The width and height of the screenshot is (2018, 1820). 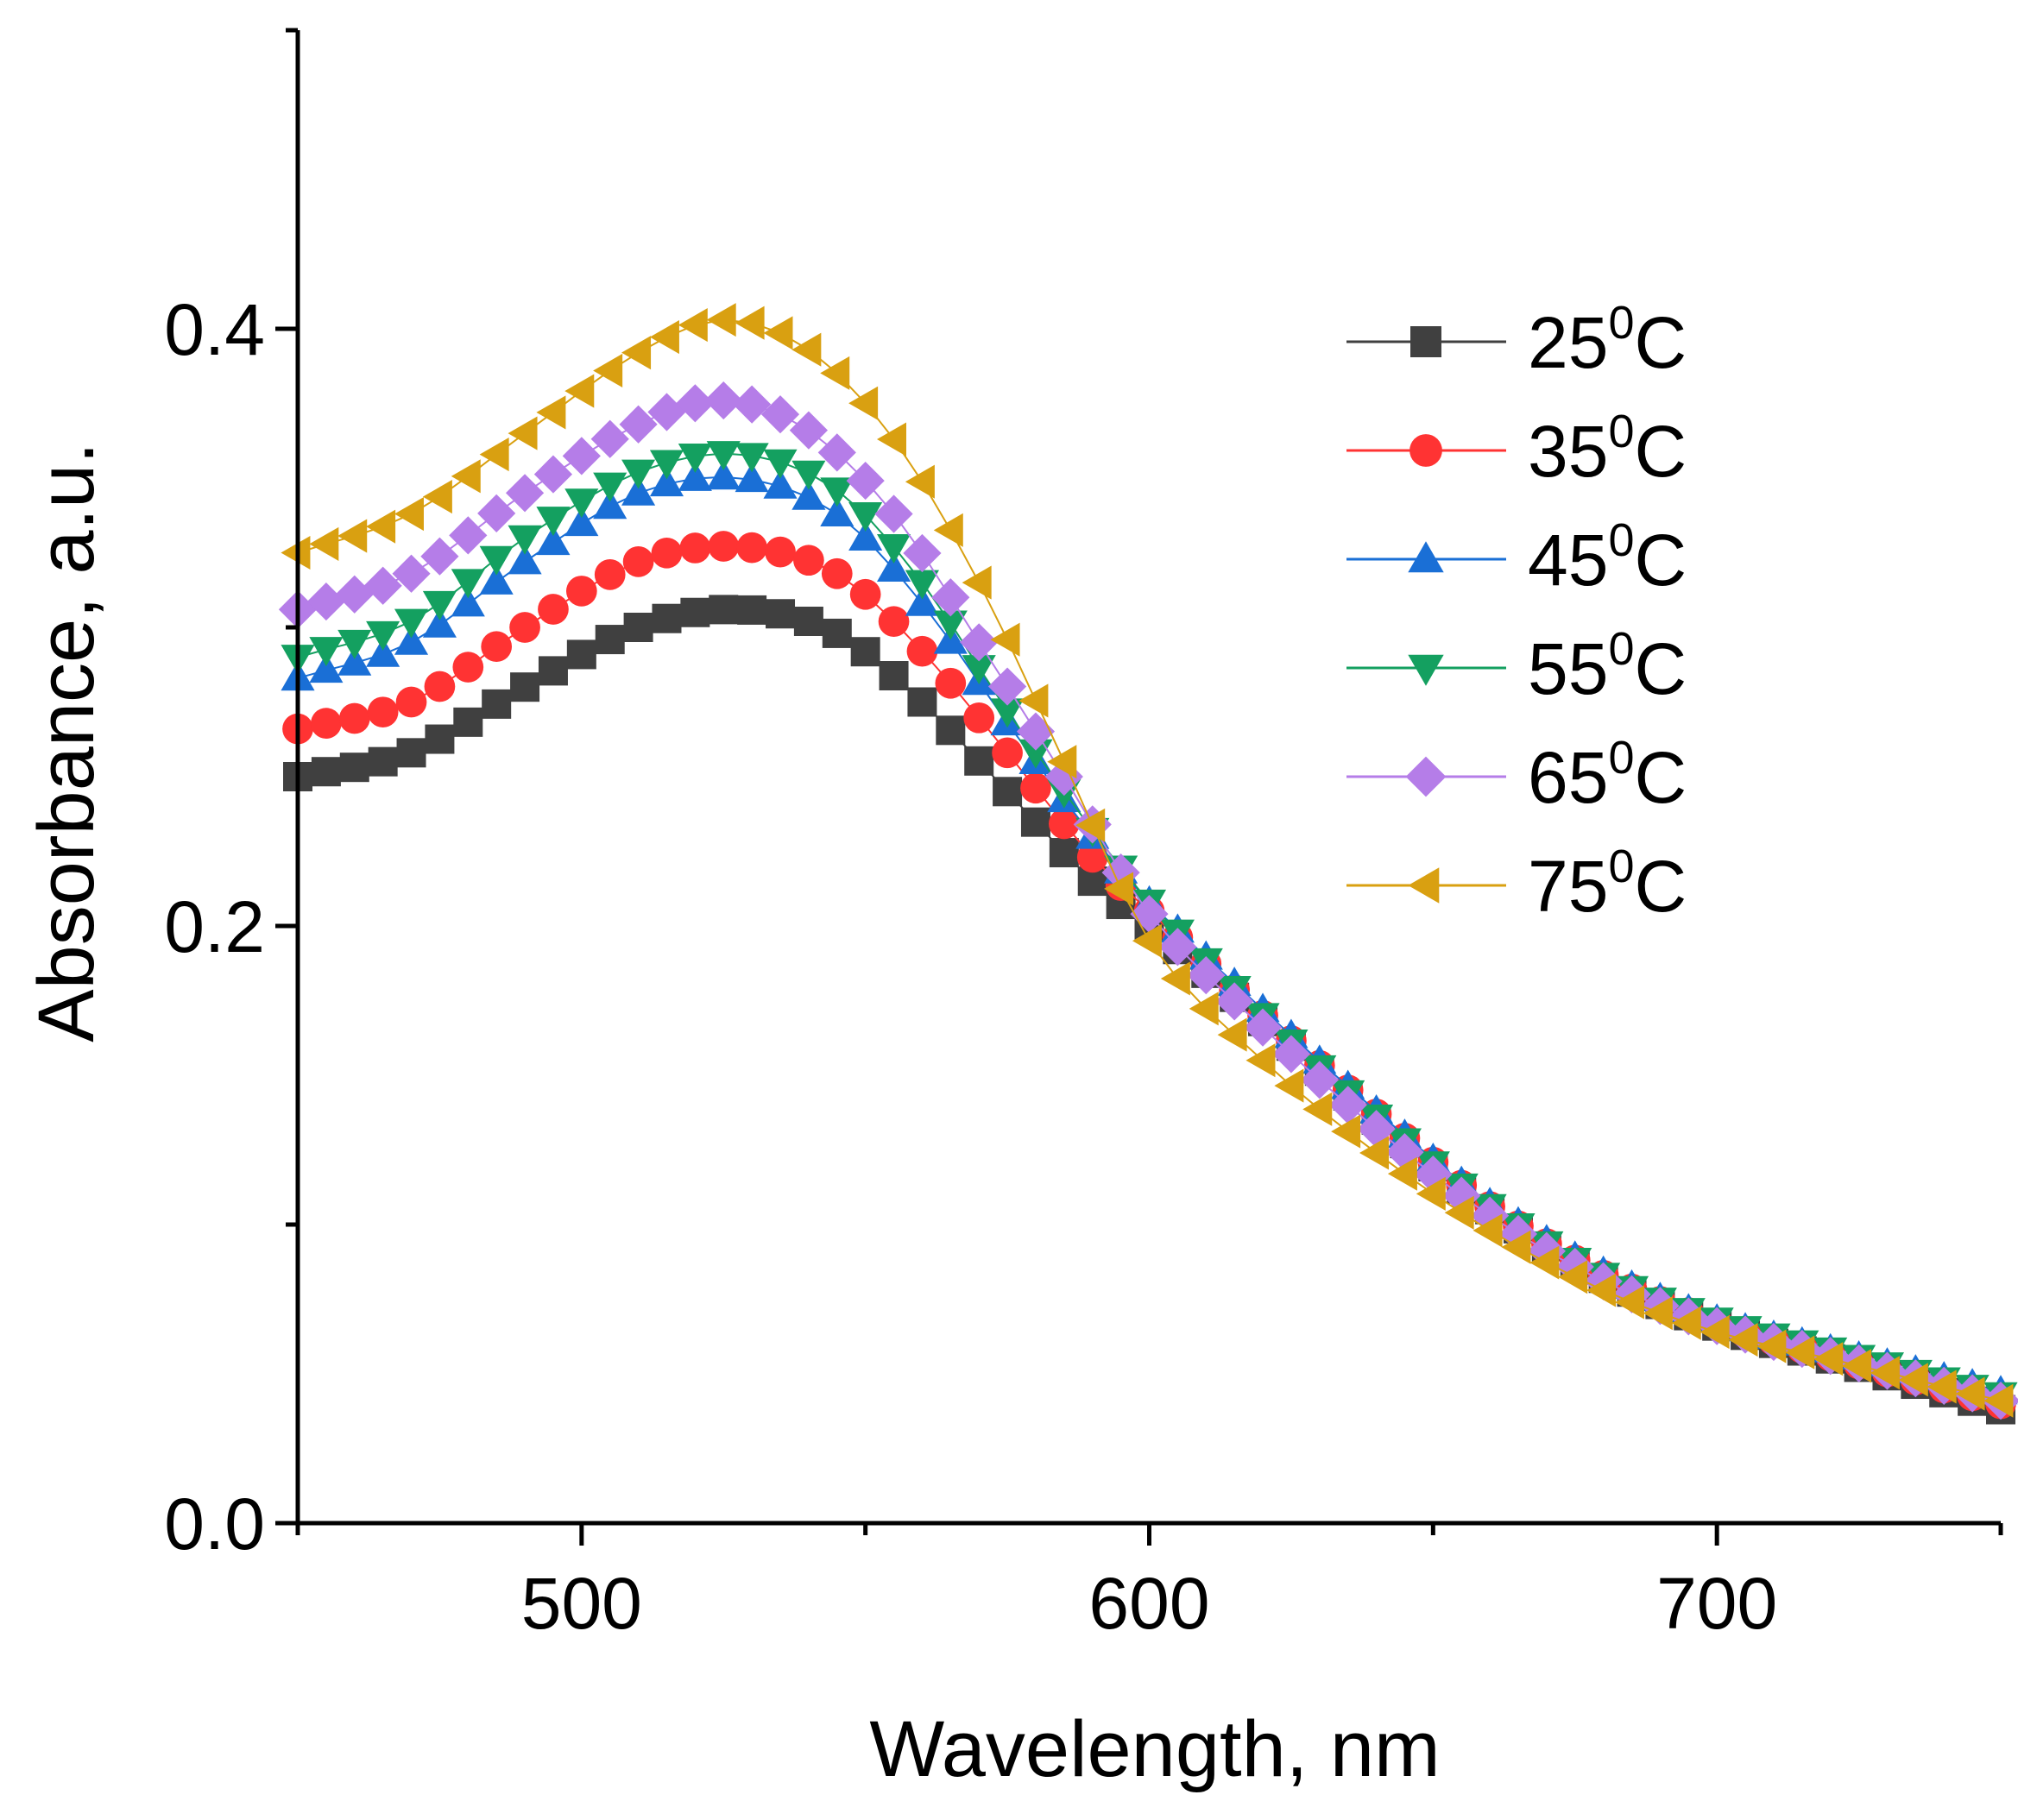 What do you see at coordinates (214, 1524) in the screenshot?
I see `y-tick-label: 0.0` at bounding box center [214, 1524].